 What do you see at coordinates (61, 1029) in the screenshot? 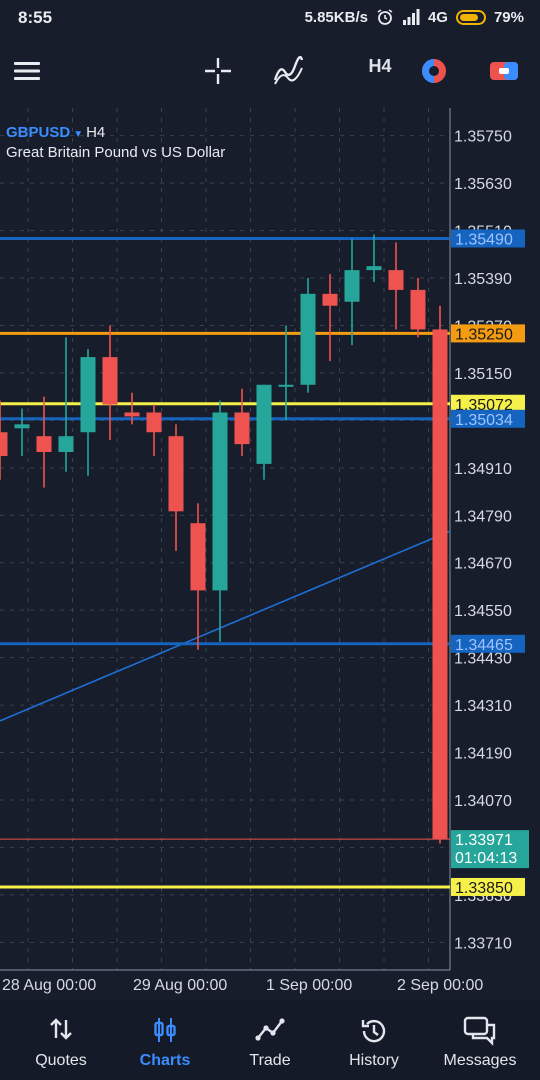
I see `quotes-icon` at bounding box center [61, 1029].